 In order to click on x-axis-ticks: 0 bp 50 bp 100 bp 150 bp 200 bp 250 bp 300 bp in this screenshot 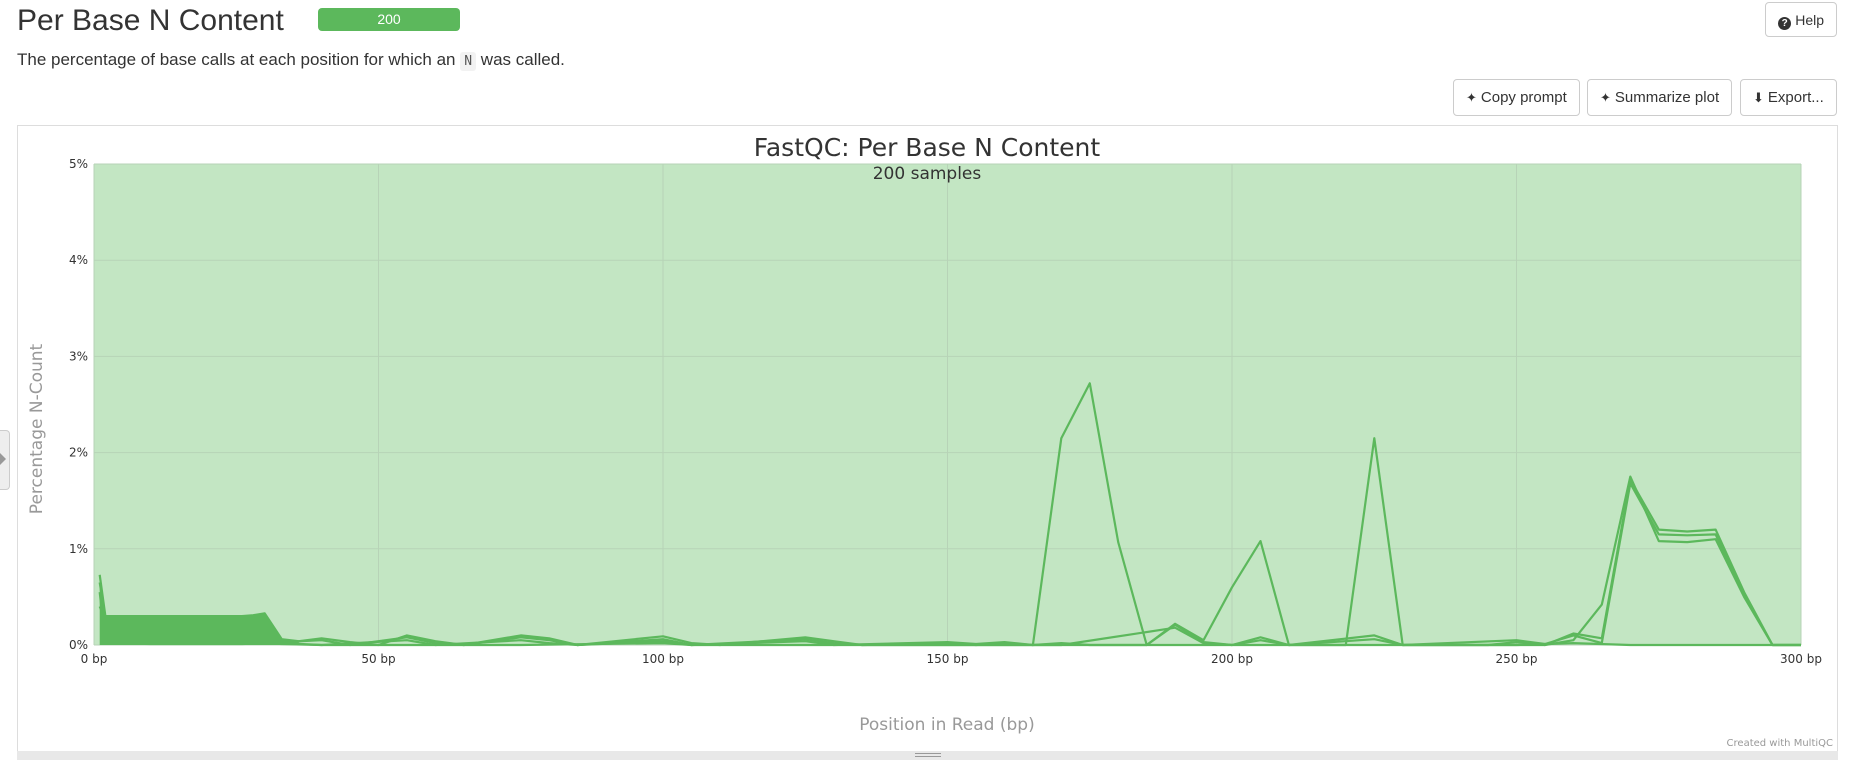, I will do `click(951, 659)`.